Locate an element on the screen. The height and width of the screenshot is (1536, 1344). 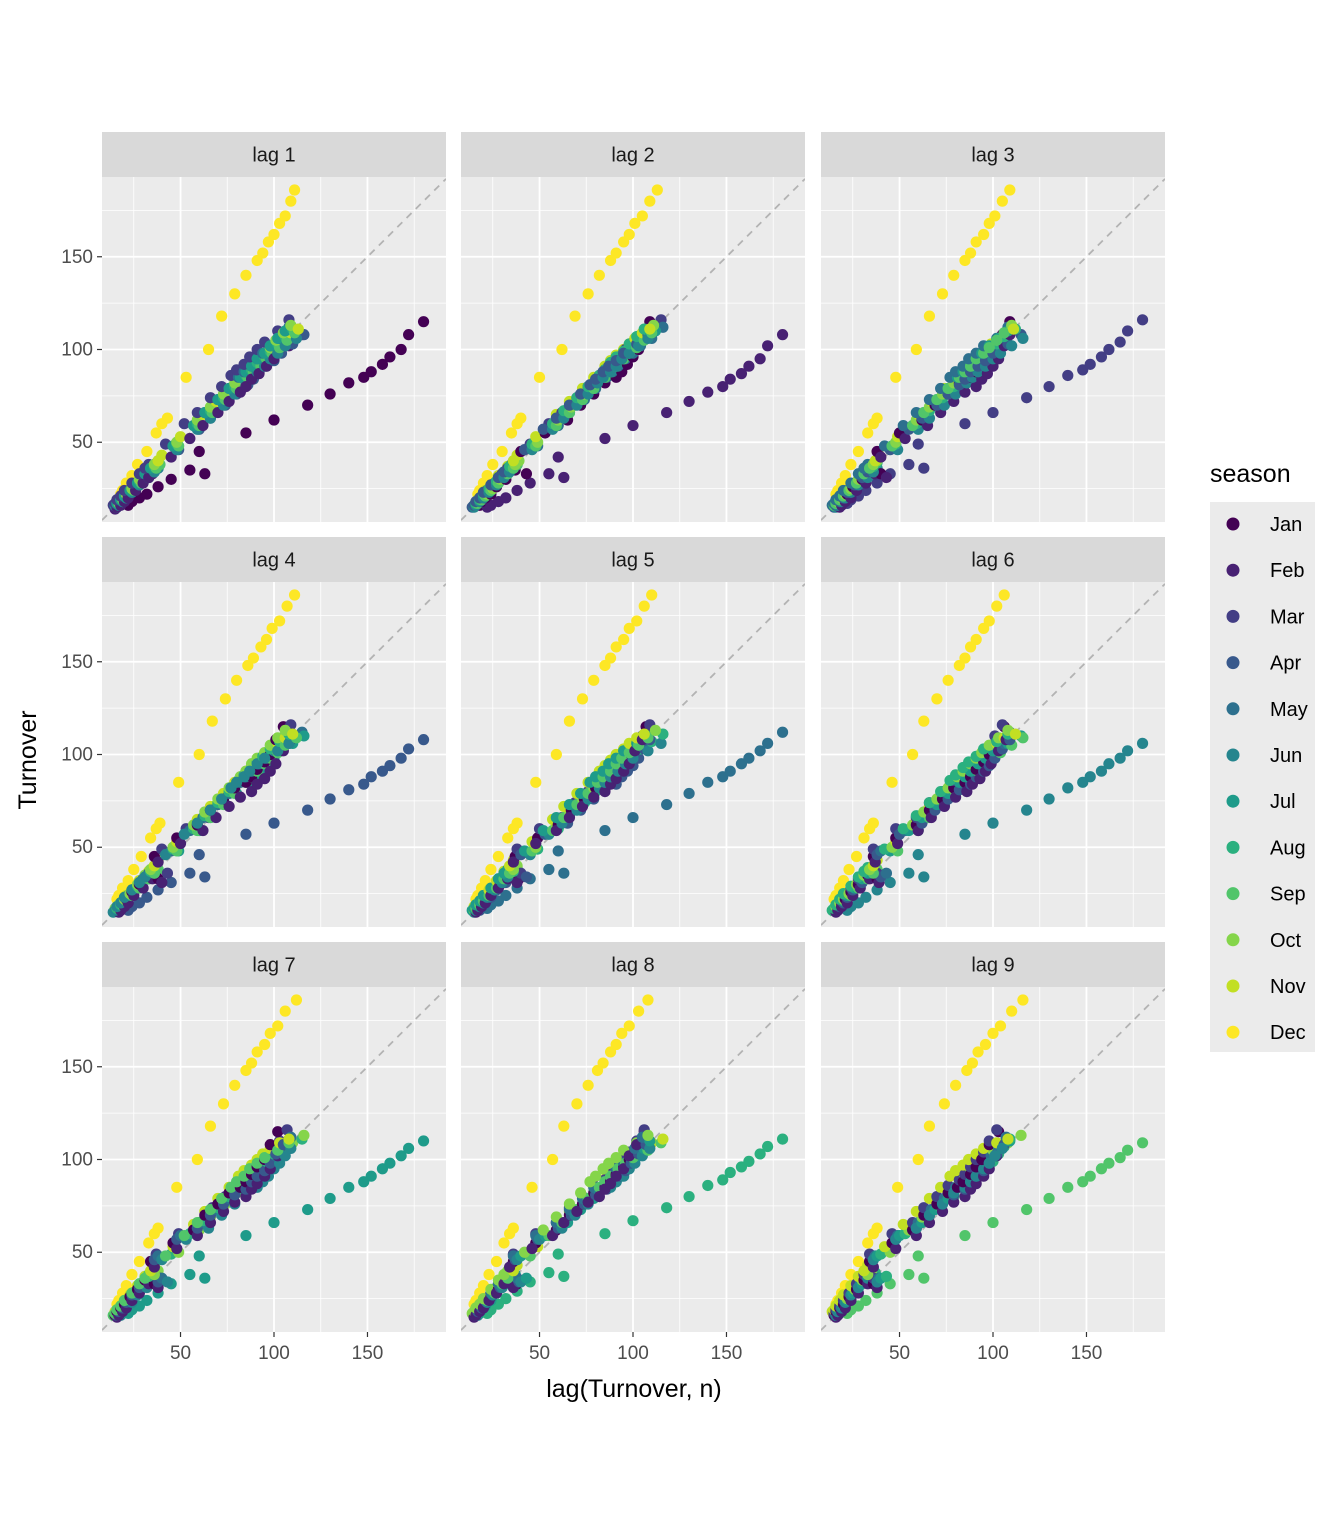
legend-key is located at coordinates (1233, 570).